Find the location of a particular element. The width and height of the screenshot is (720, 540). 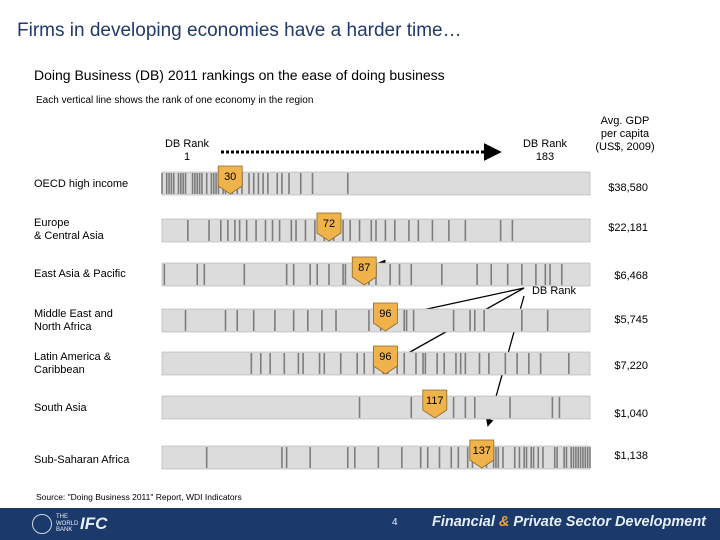

region-label: OECD high income is located at coordinates (81, 184).